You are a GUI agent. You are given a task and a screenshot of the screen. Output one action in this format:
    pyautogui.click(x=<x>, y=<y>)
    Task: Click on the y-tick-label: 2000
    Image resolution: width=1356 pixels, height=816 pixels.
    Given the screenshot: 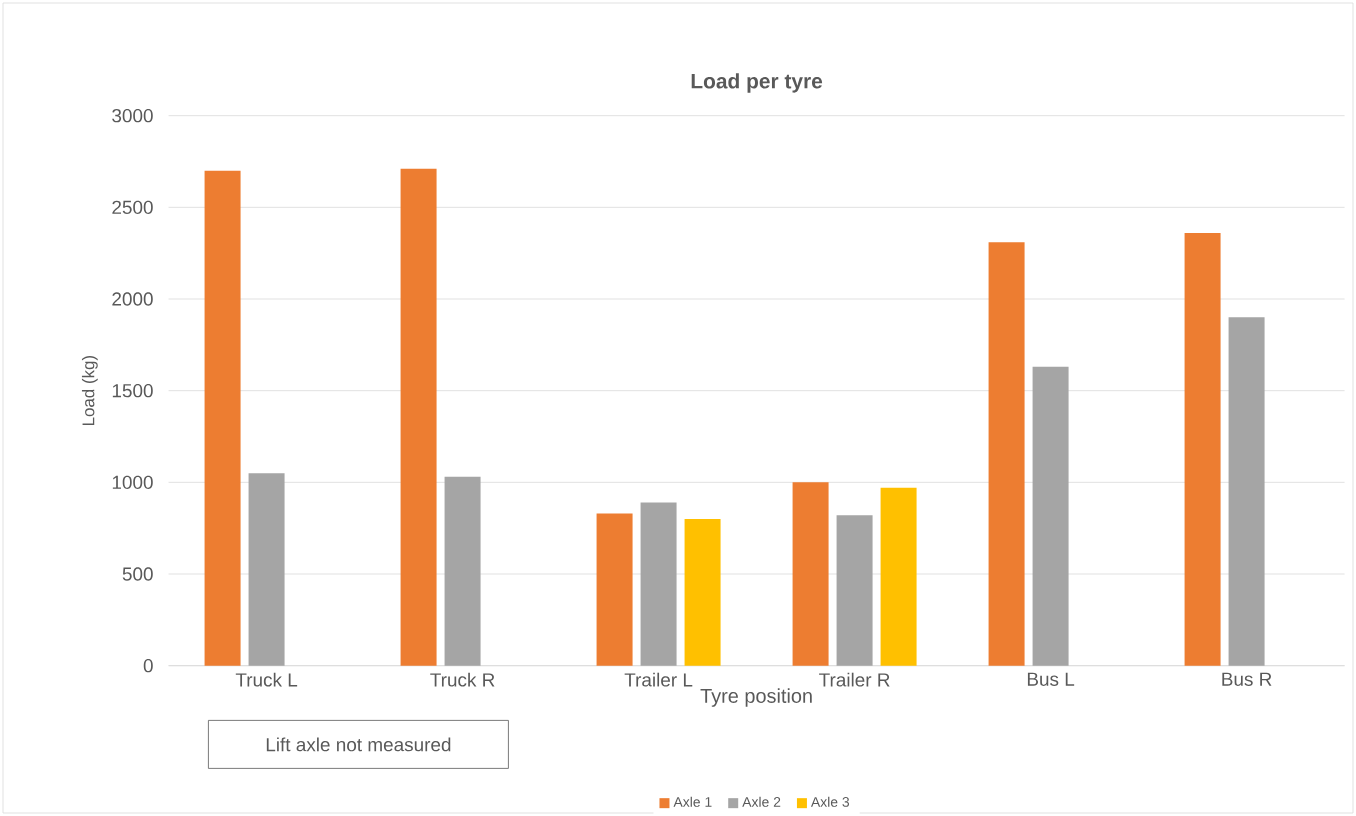 What is the action you would take?
    pyautogui.click(x=132, y=299)
    